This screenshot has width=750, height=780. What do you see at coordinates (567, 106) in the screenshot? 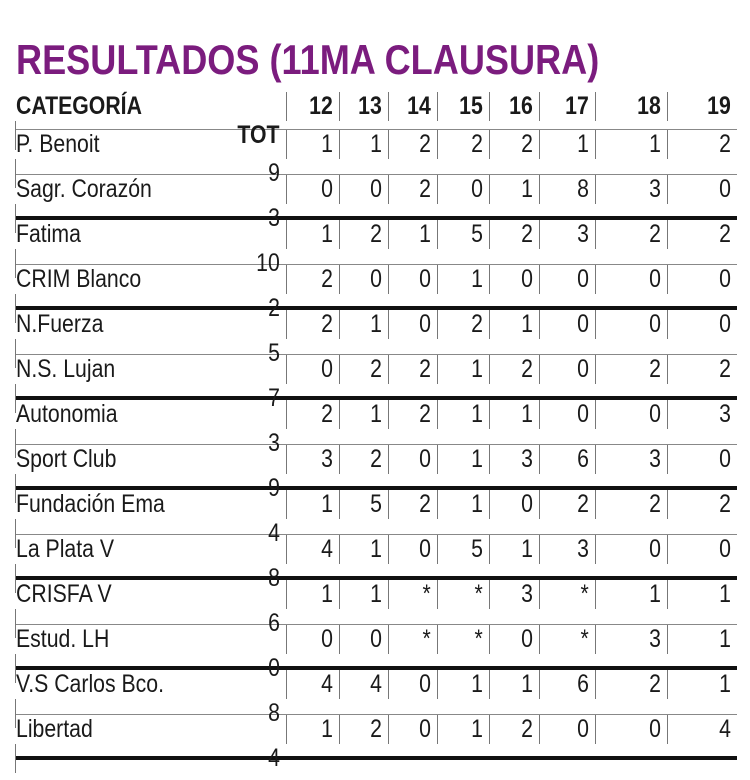
I see `column-header: 17` at bounding box center [567, 106].